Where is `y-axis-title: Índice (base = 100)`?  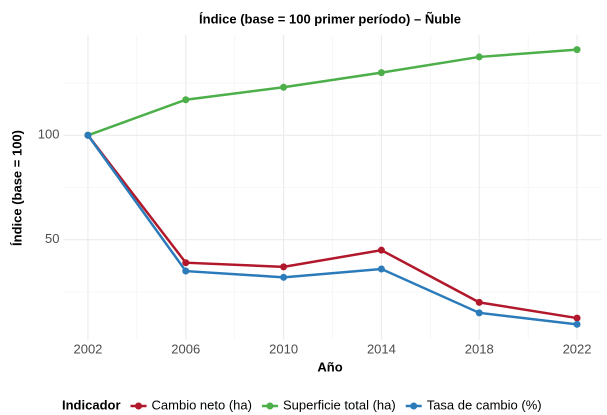
y-axis-title: Índice (base = 100) is located at coordinates (16, 188).